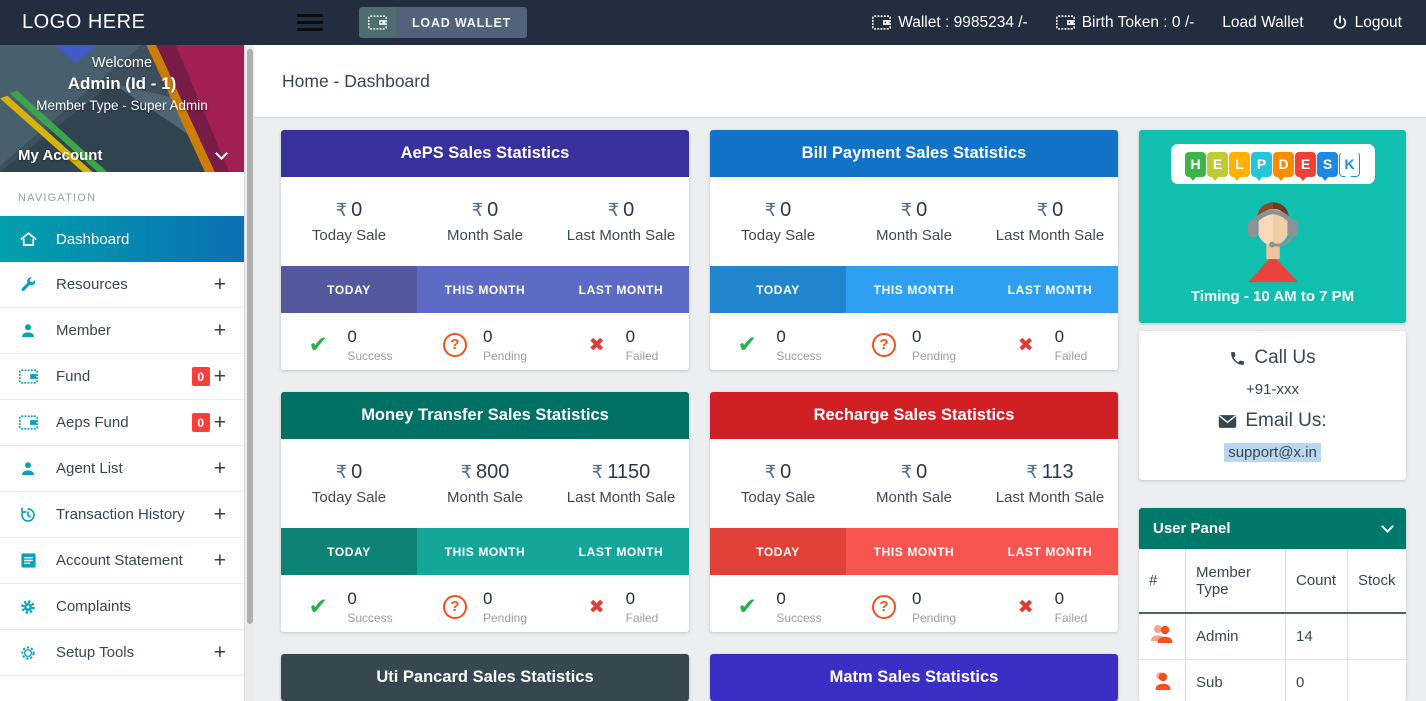 This screenshot has height=701, width=1426. Describe the element at coordinates (122, 653) in the screenshot. I see `sidebar-item-setup-tools: Setup Tools +` at that location.